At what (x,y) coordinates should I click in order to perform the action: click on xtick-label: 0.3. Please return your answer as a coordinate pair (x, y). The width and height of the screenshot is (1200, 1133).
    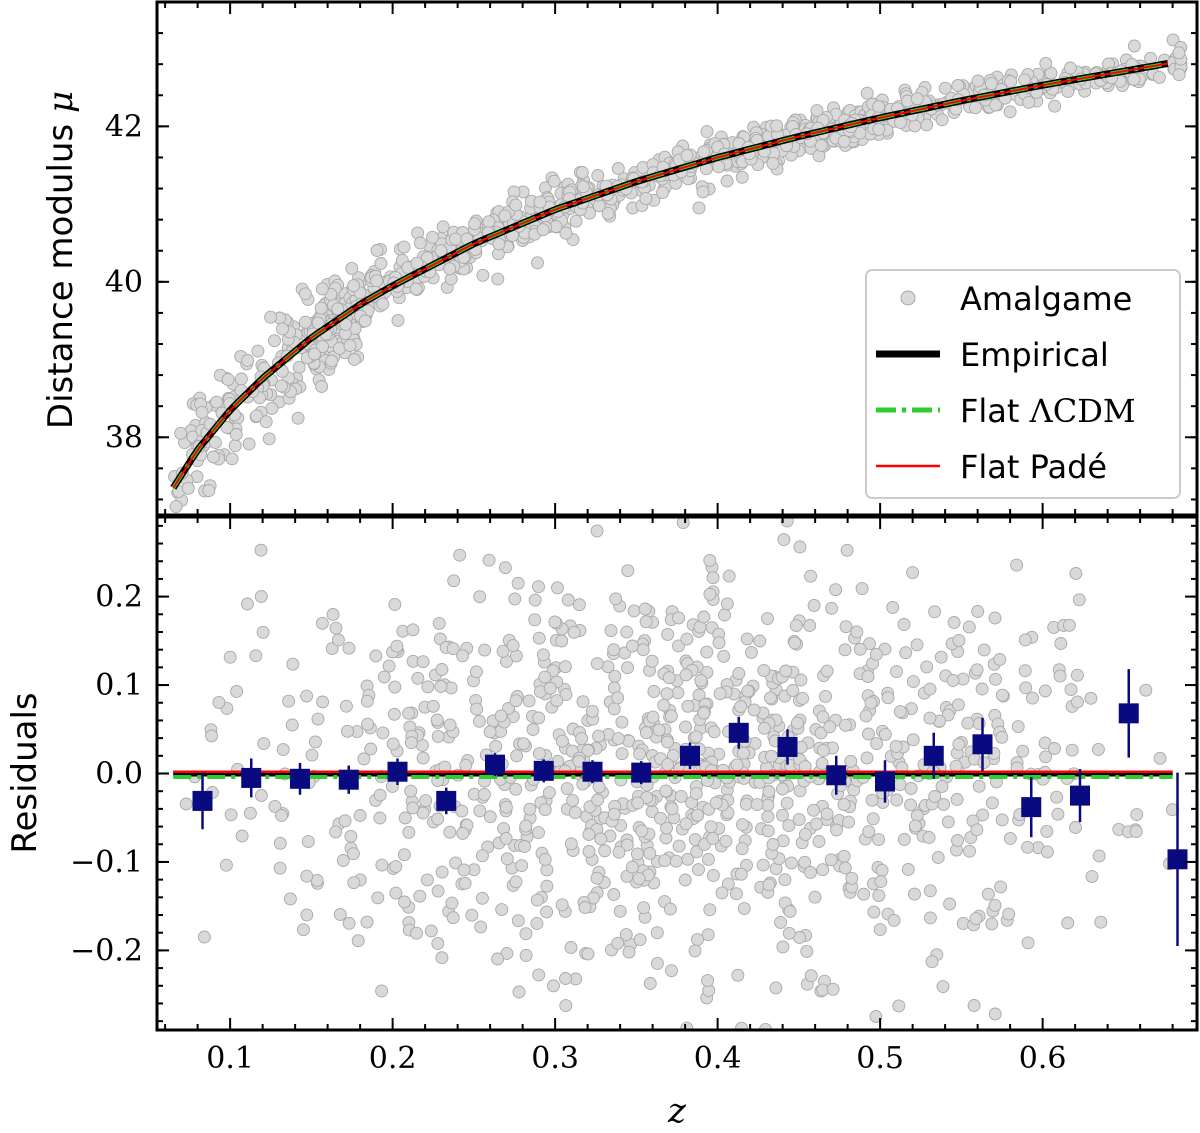
    Looking at the image, I should click on (555, 1058).